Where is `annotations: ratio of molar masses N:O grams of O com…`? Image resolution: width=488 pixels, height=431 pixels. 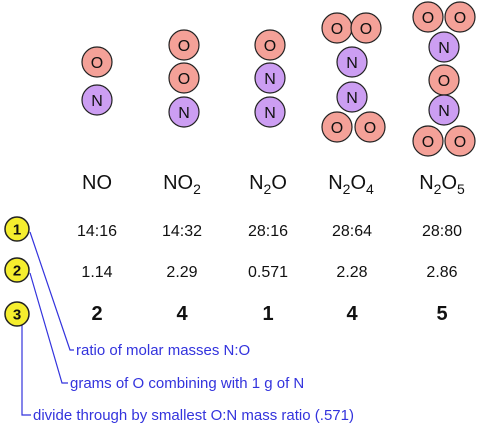 annotations: ratio of molar masses N:O grams of O com… is located at coordinates (193, 383).